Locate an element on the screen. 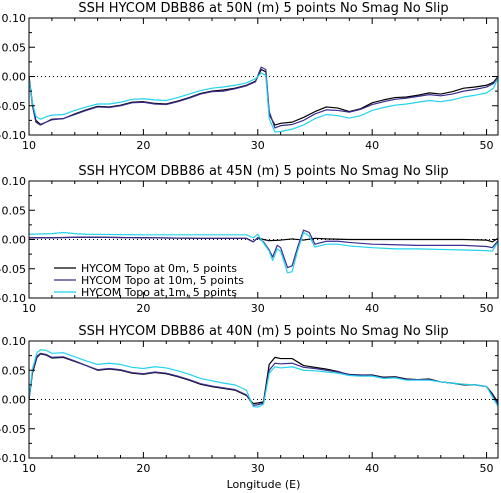  legend-label: HYCOM Topo at 1m, 5 points is located at coordinates (159, 292).